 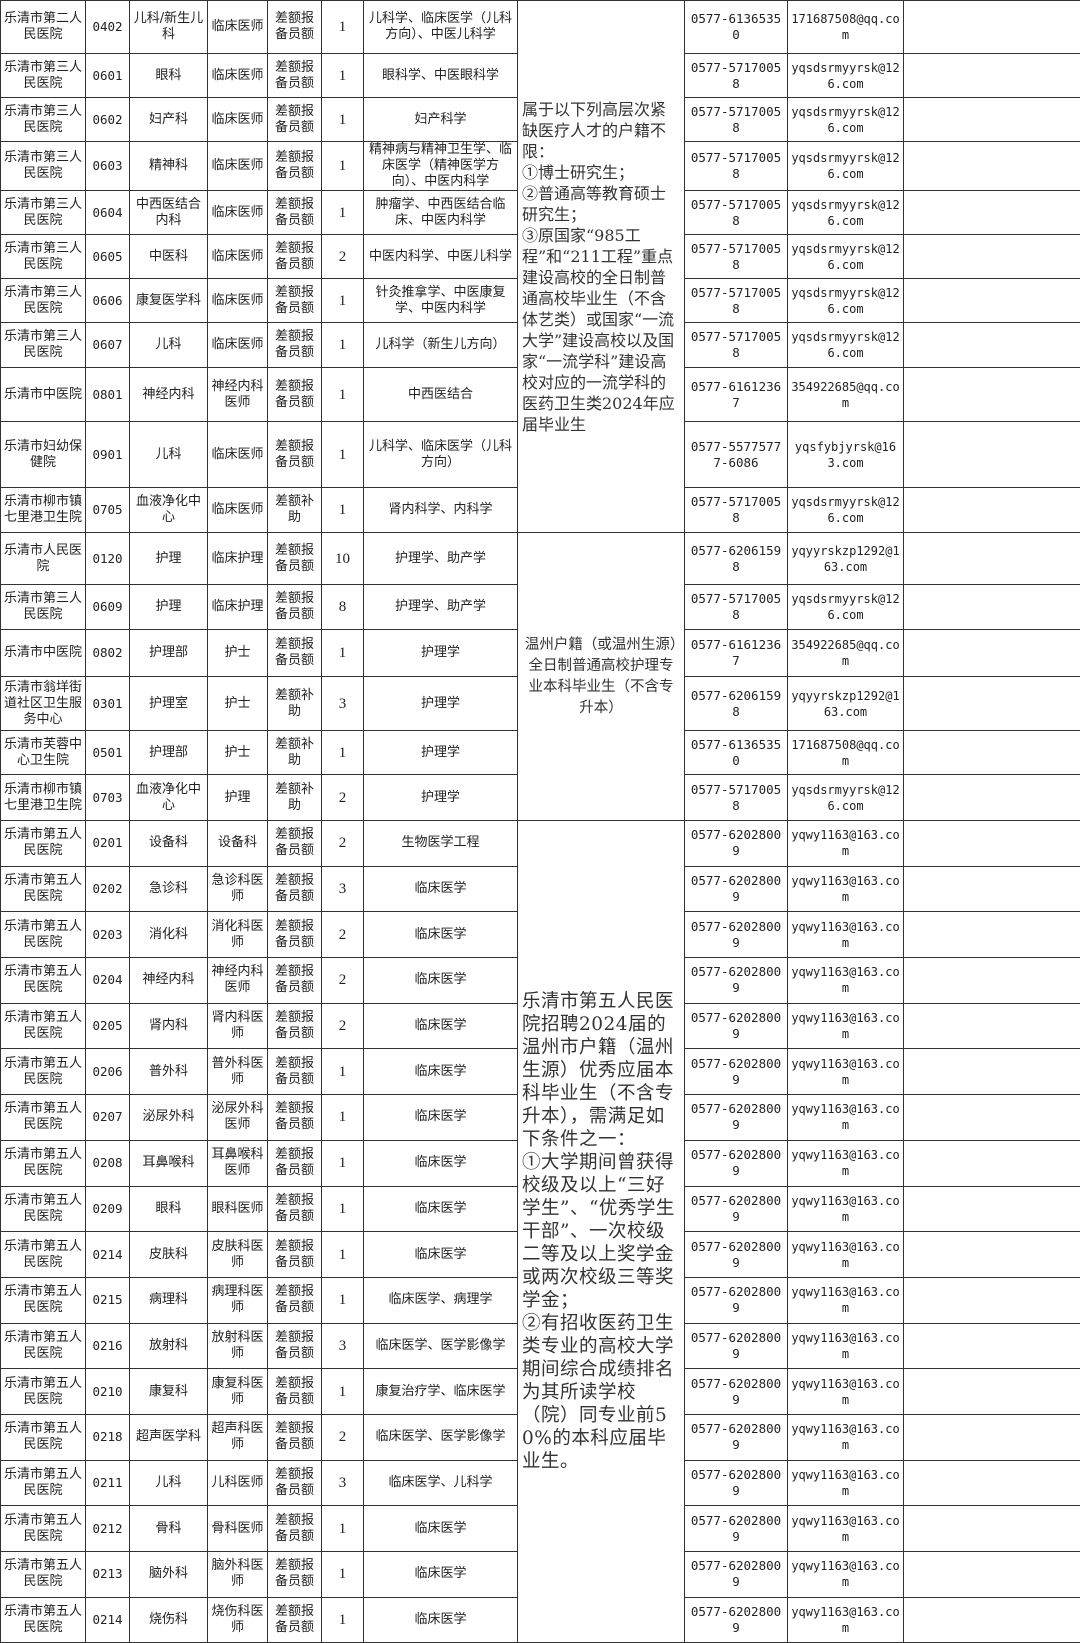 I want to click on position-code-cell: 0216, so click(x=108, y=1346).